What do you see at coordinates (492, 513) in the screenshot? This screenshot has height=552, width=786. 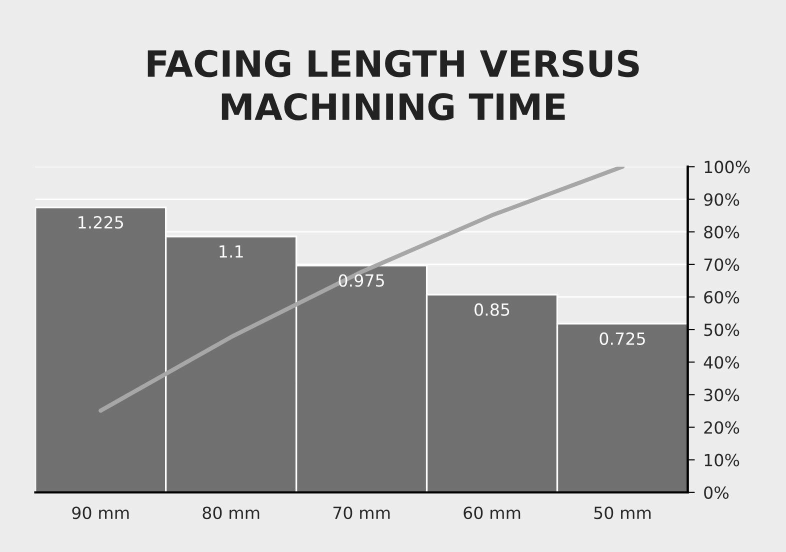 I see `x-tick-label: 60 mm` at bounding box center [492, 513].